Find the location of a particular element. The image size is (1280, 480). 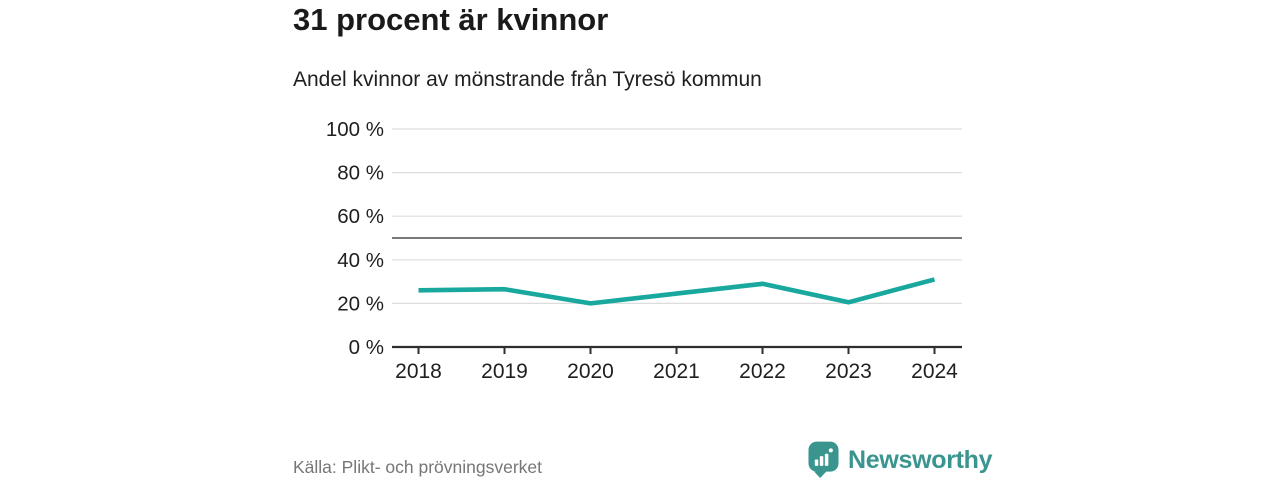

brand-name: Newsworthy is located at coordinates (920, 459).